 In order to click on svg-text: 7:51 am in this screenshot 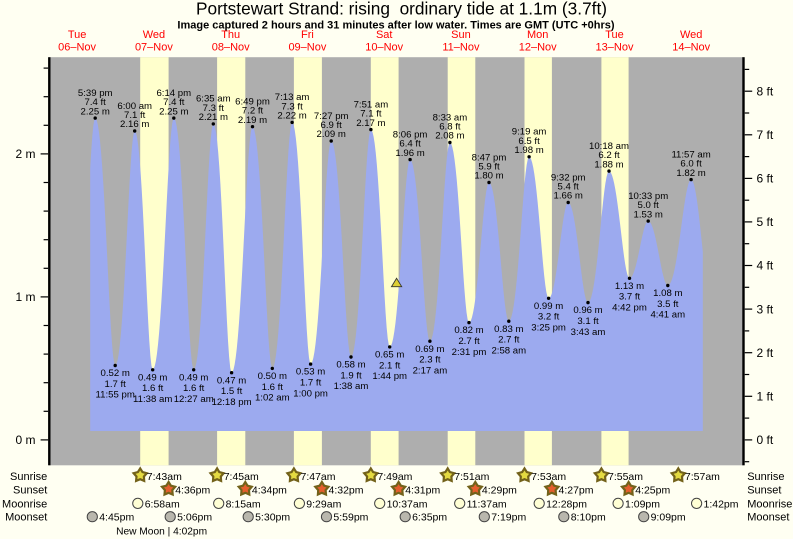, I will do `click(371, 104)`.